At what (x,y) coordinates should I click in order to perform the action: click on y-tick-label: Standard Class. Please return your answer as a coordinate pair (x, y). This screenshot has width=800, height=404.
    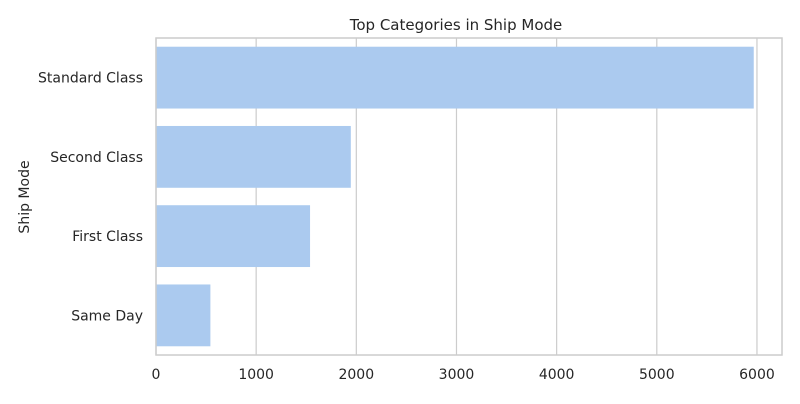
    Looking at the image, I should click on (90, 79).